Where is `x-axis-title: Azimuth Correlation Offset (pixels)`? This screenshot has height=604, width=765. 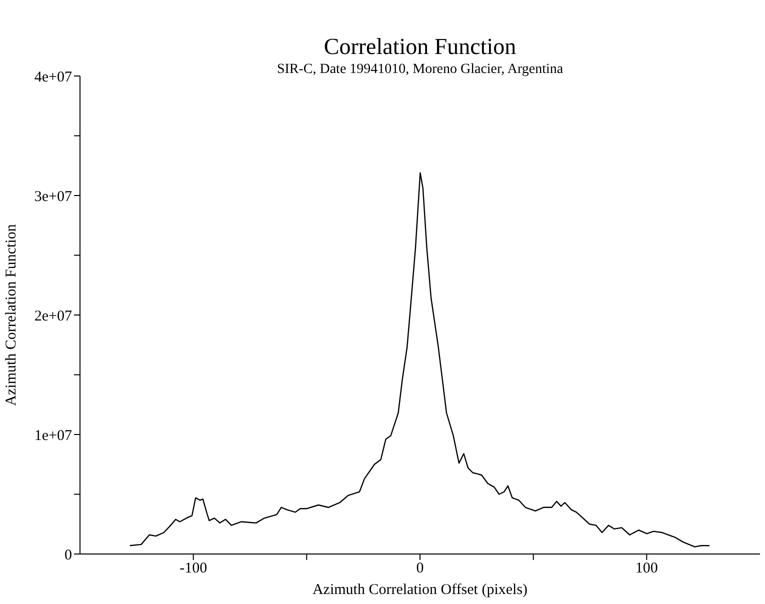 x-axis-title: Azimuth Correlation Offset (pixels) is located at coordinates (420, 590).